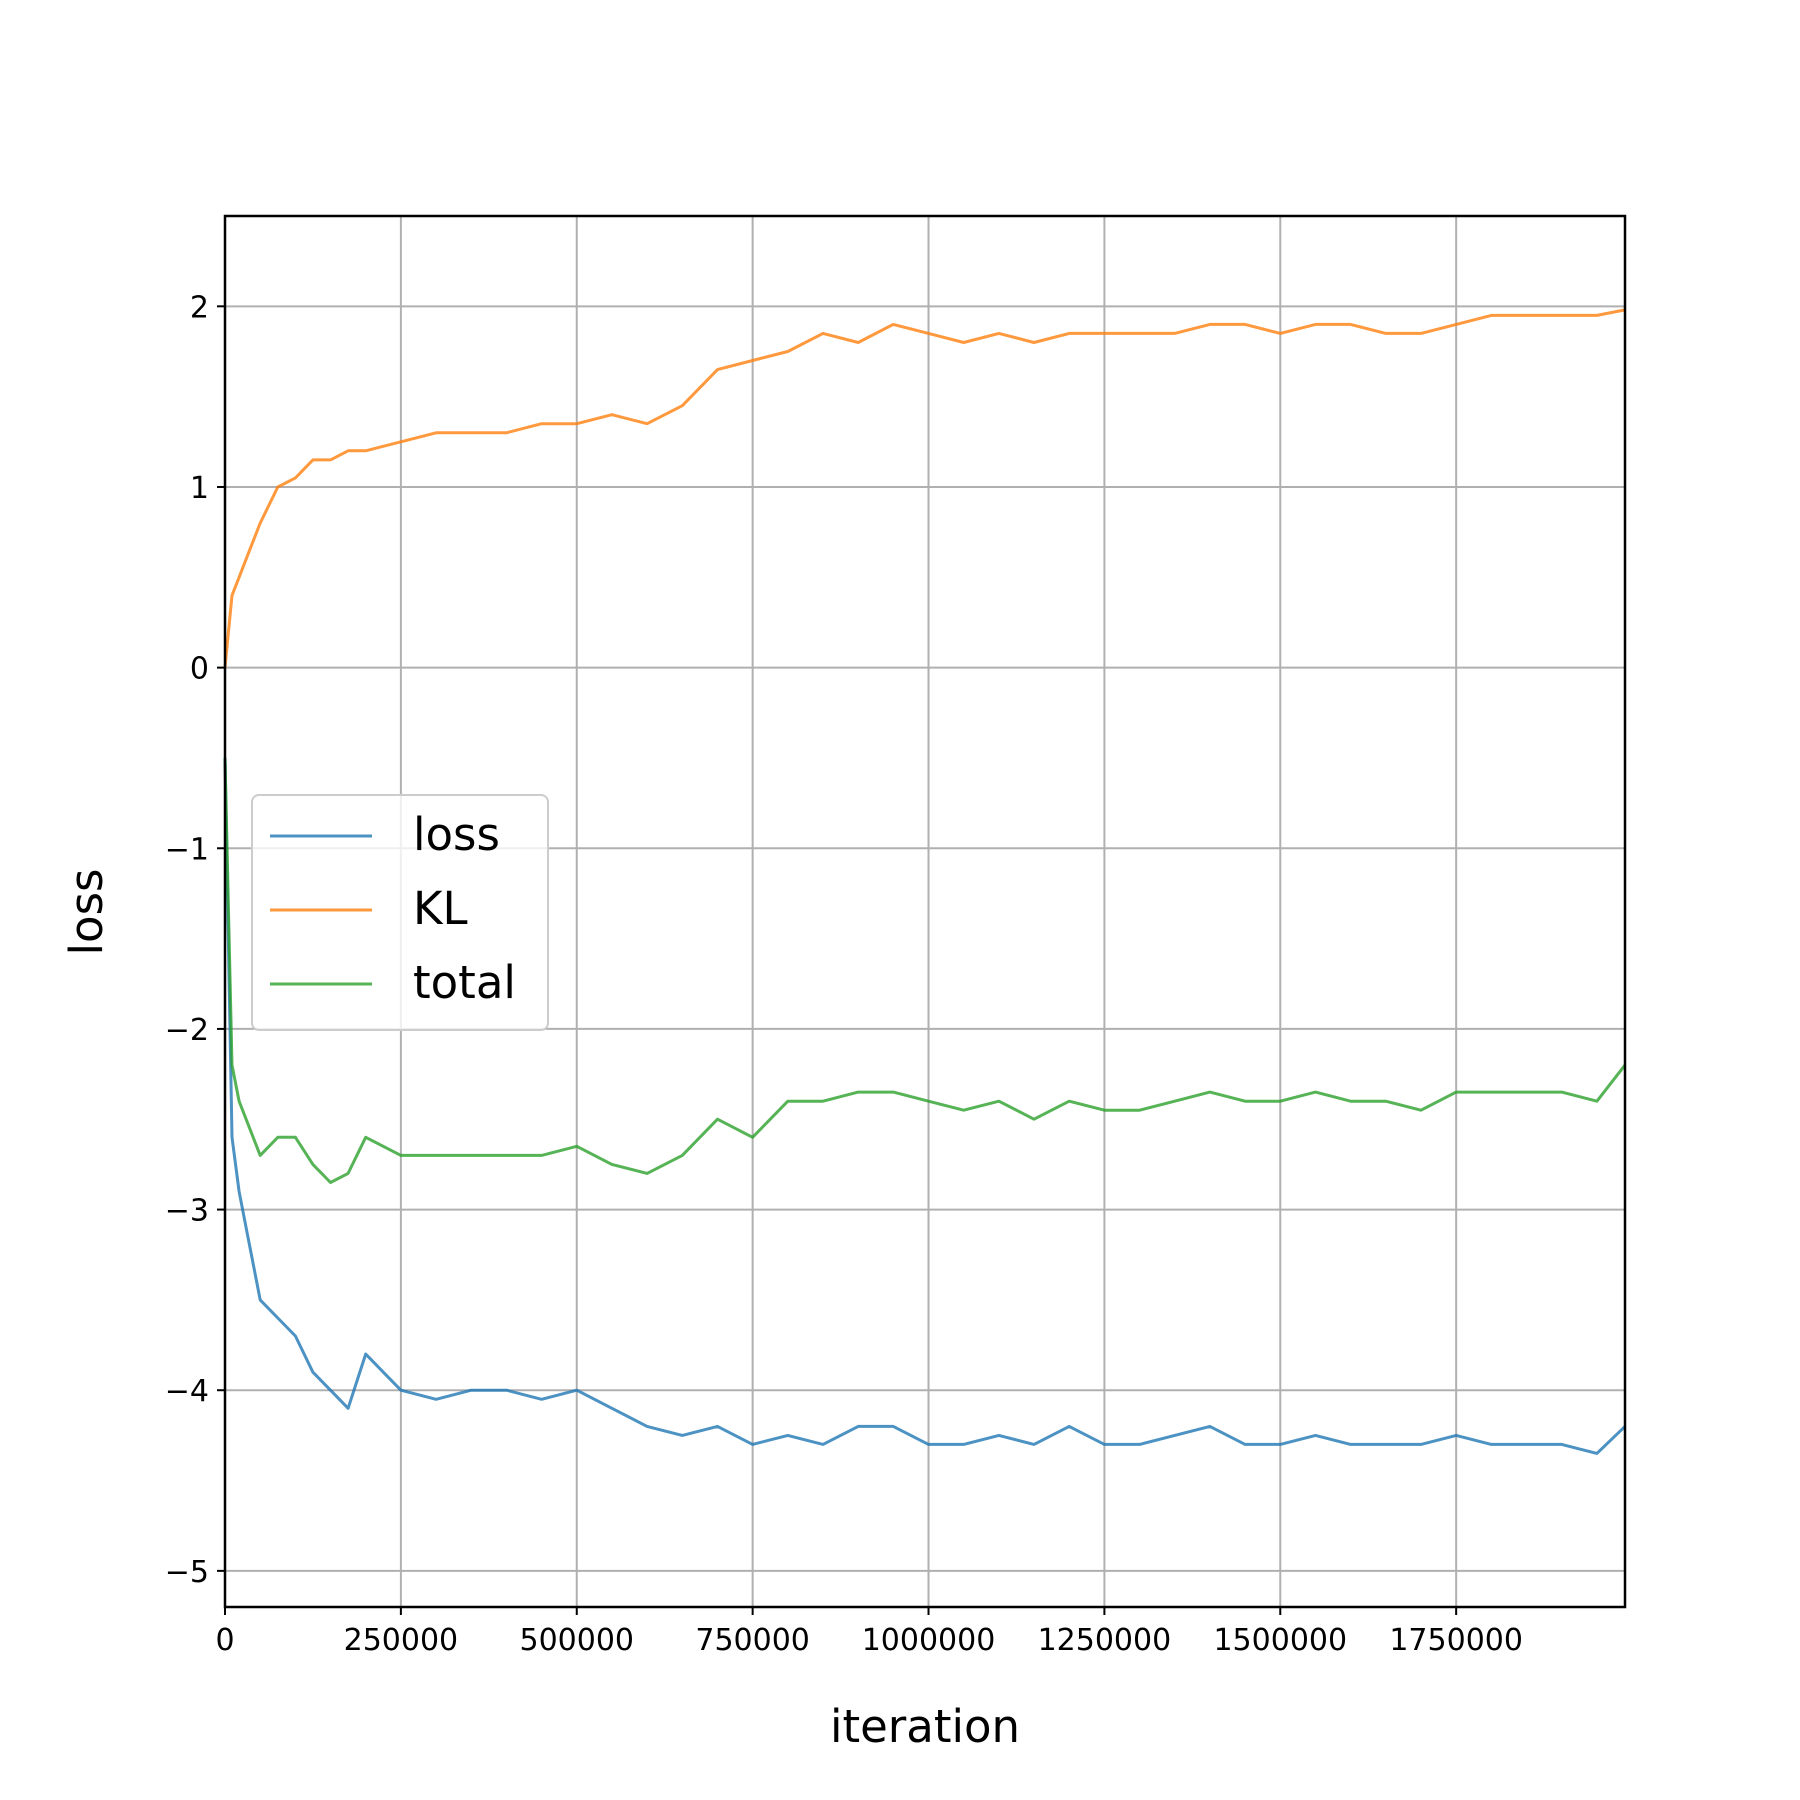 This screenshot has width=1800, height=1800. Describe the element at coordinates (456, 834) in the screenshot. I see `legend-label-loss: loss` at that location.